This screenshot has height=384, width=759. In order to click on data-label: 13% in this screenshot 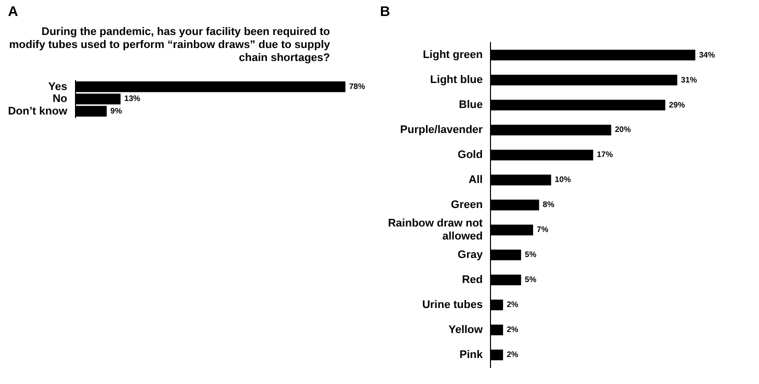, I will do `click(132, 99)`.